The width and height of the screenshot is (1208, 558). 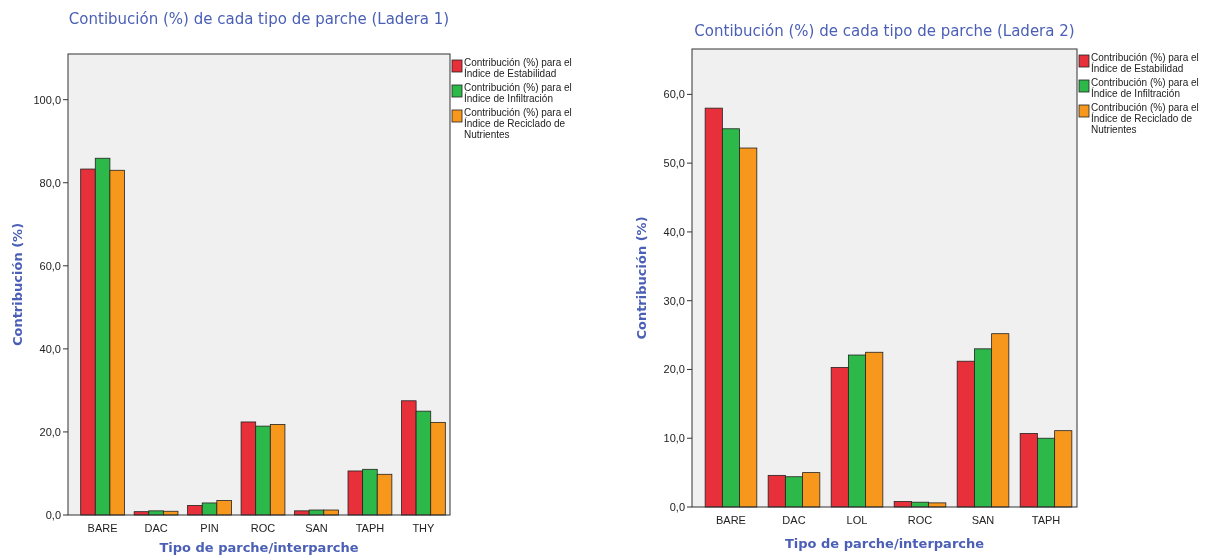 I want to click on chart-title: Contibución (%) de cada tipo de parche (Ladera 1), so click(x=259, y=19).